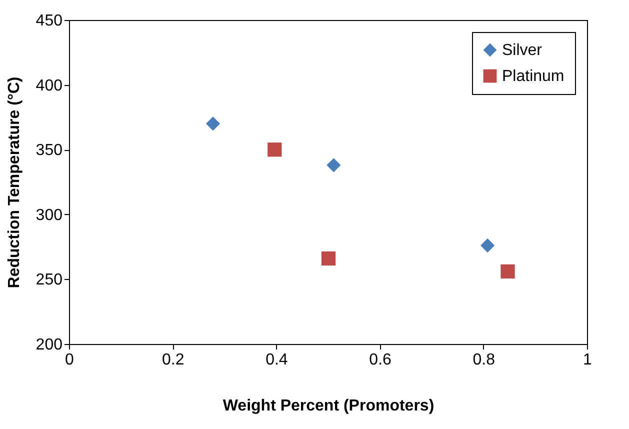 The height and width of the screenshot is (429, 629). I want to click on x-tick-label: 0.8, so click(484, 360).